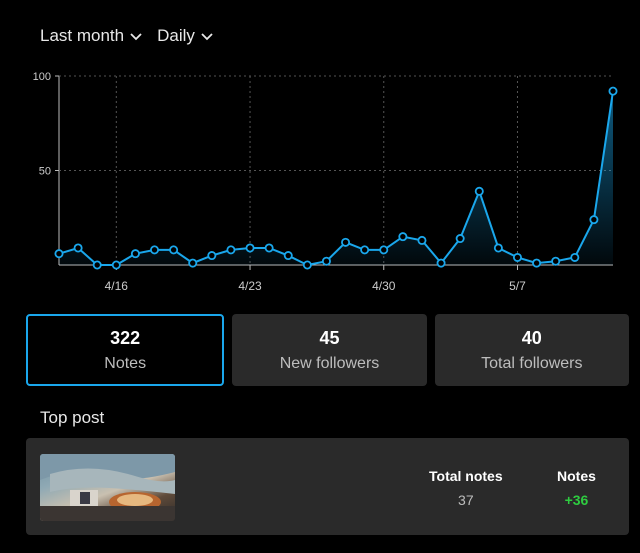  Describe the element at coordinates (576, 488) in the screenshot. I see `notes-gain-metric: Notes +36` at that location.